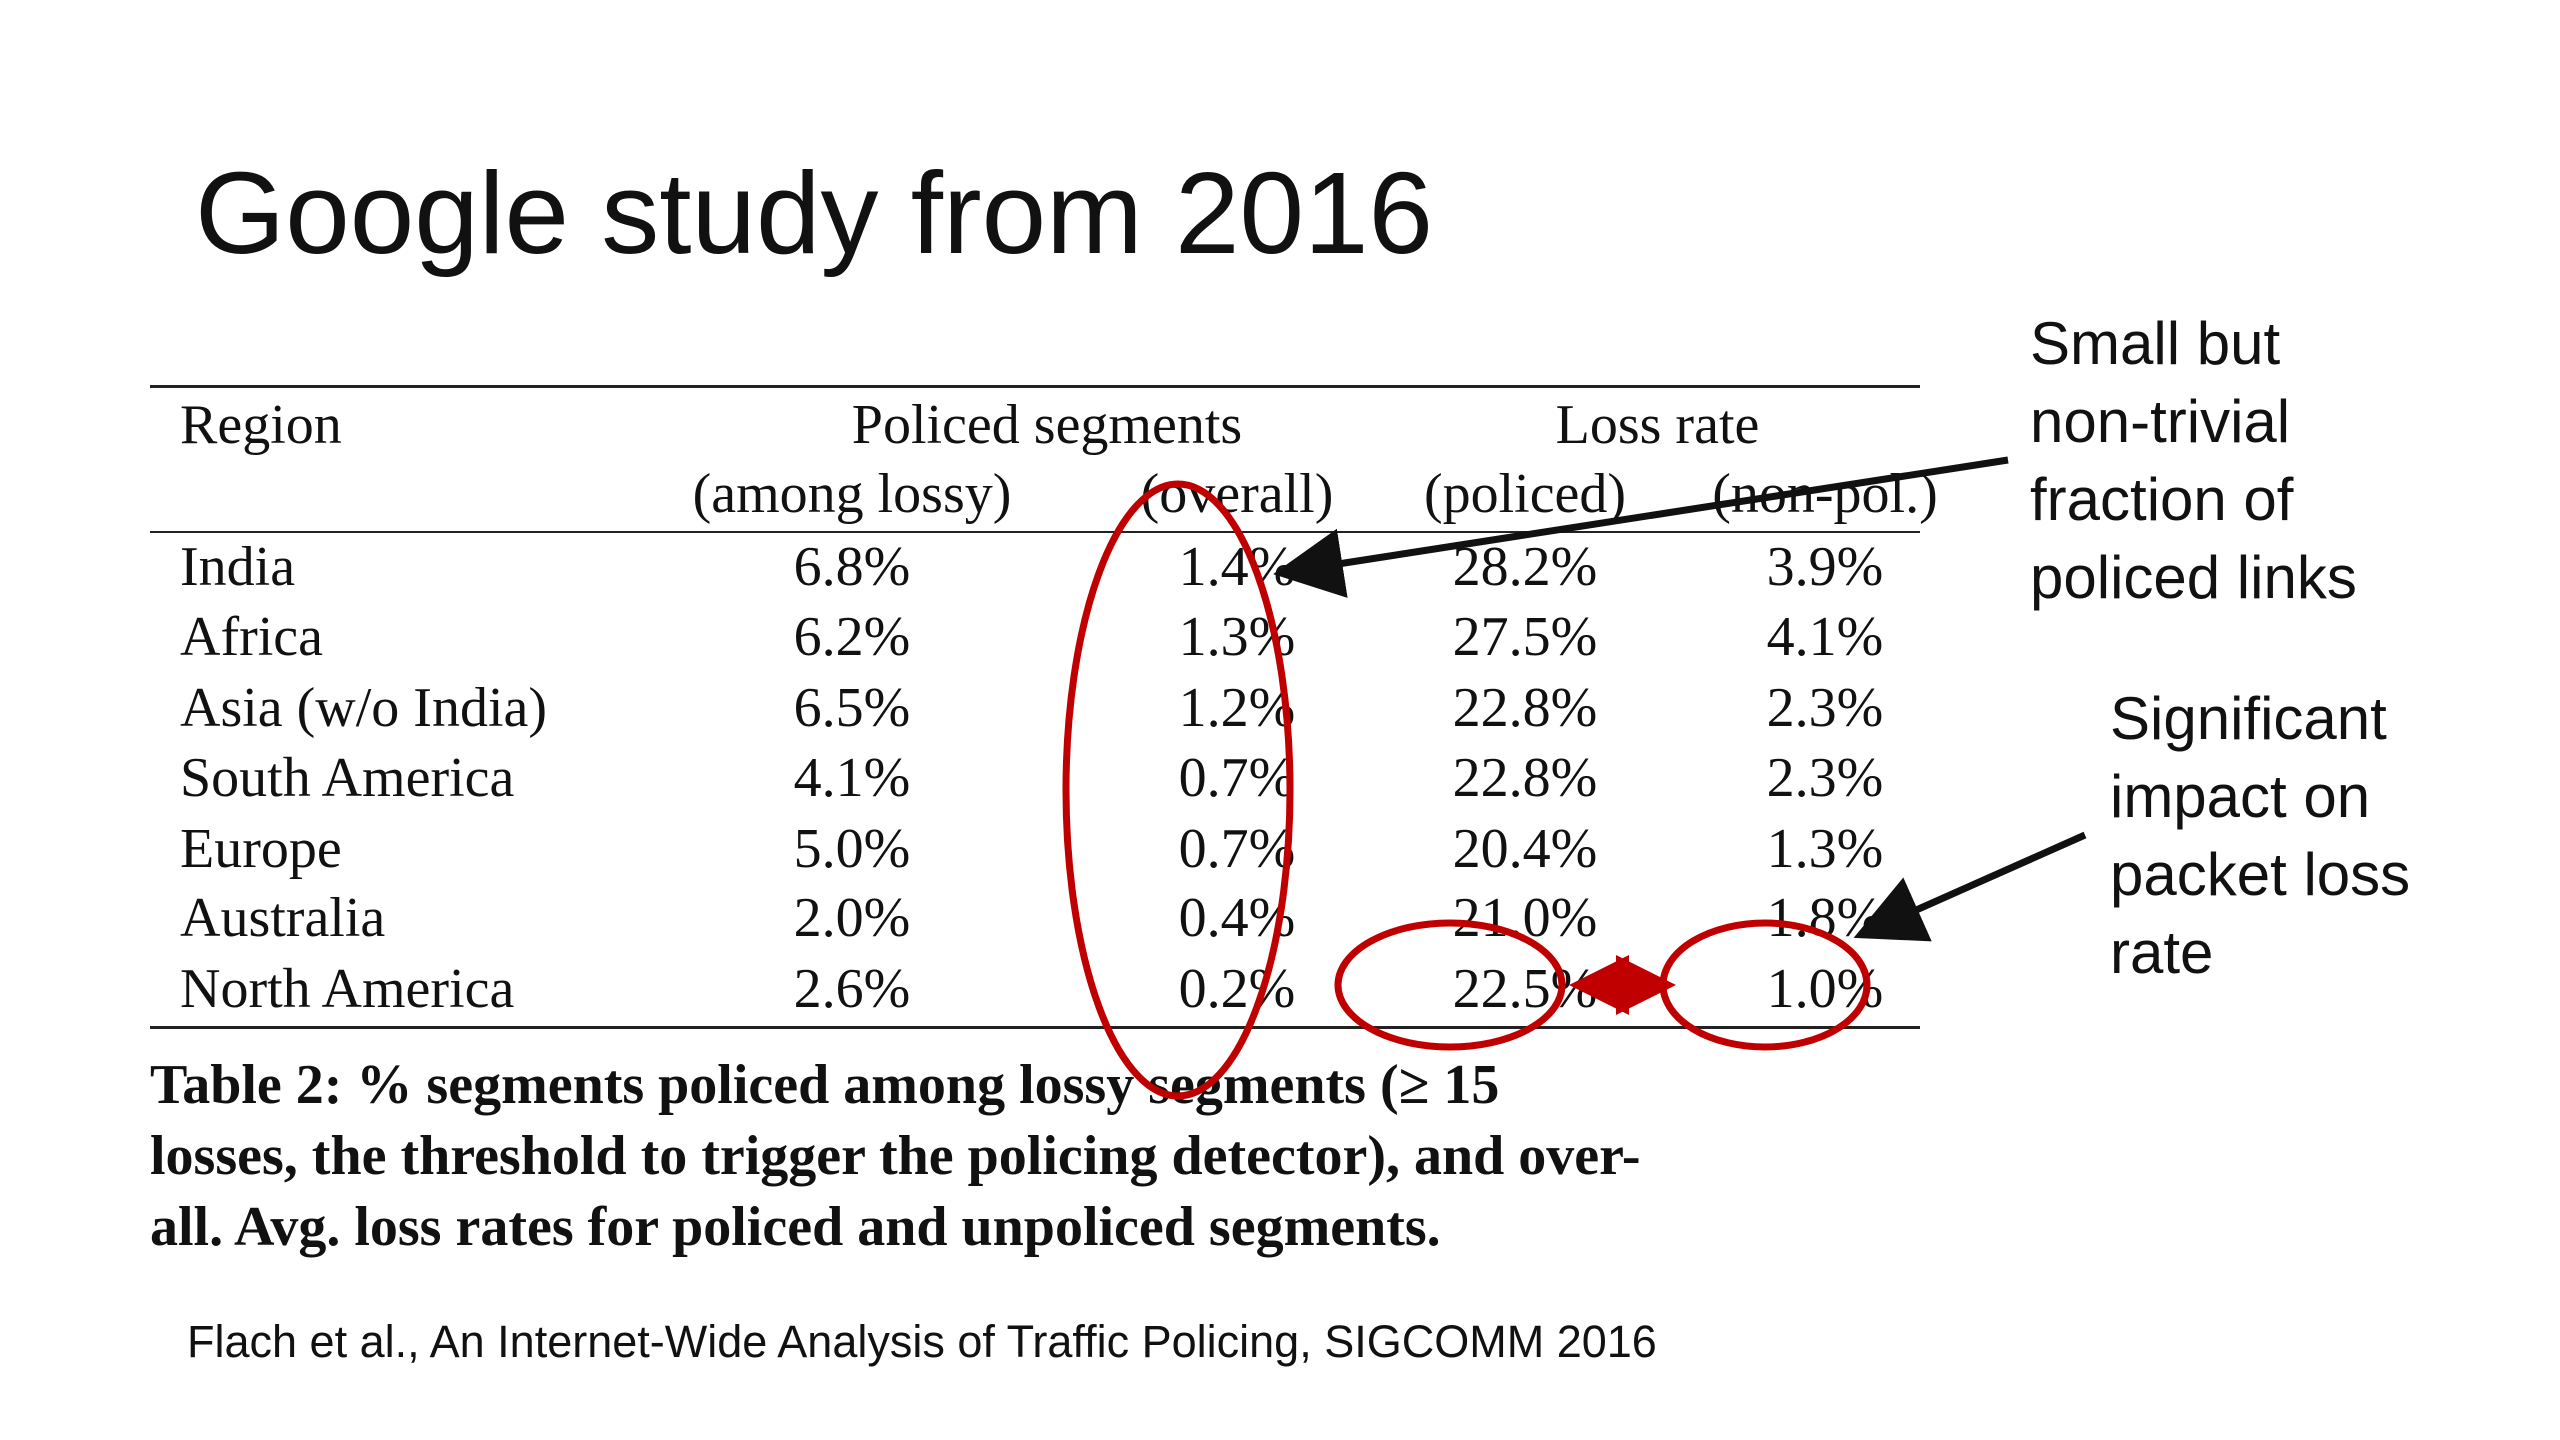  I want to click on note-line: fraction of, so click(2162, 499).